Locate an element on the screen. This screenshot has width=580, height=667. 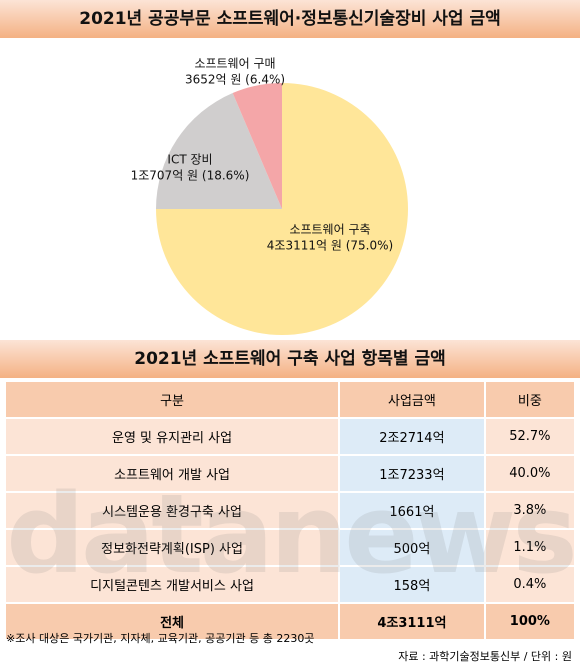
table-cell: 시스템운용 환경구축 사업 is located at coordinates (172, 510).